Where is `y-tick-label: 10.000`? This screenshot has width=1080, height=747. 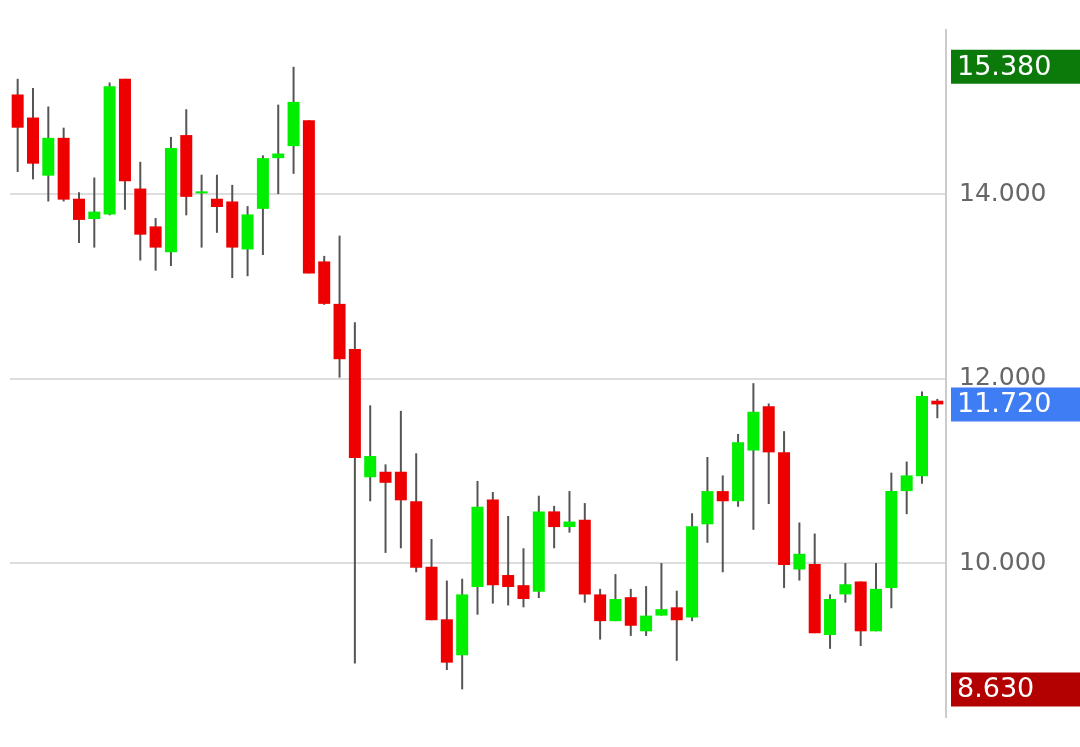
y-tick-label: 10.000 is located at coordinates (1003, 561).